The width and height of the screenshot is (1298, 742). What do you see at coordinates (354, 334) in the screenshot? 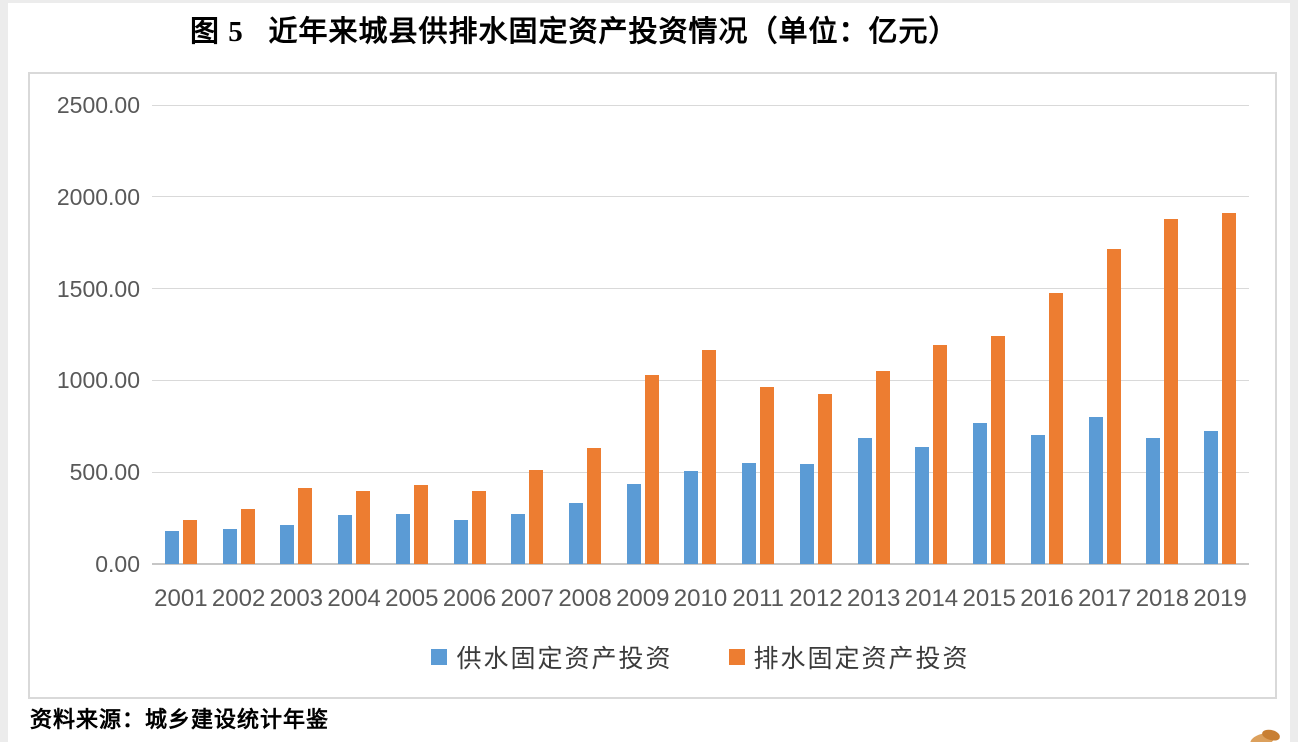
I see `bar-group-2004` at bounding box center [354, 334].